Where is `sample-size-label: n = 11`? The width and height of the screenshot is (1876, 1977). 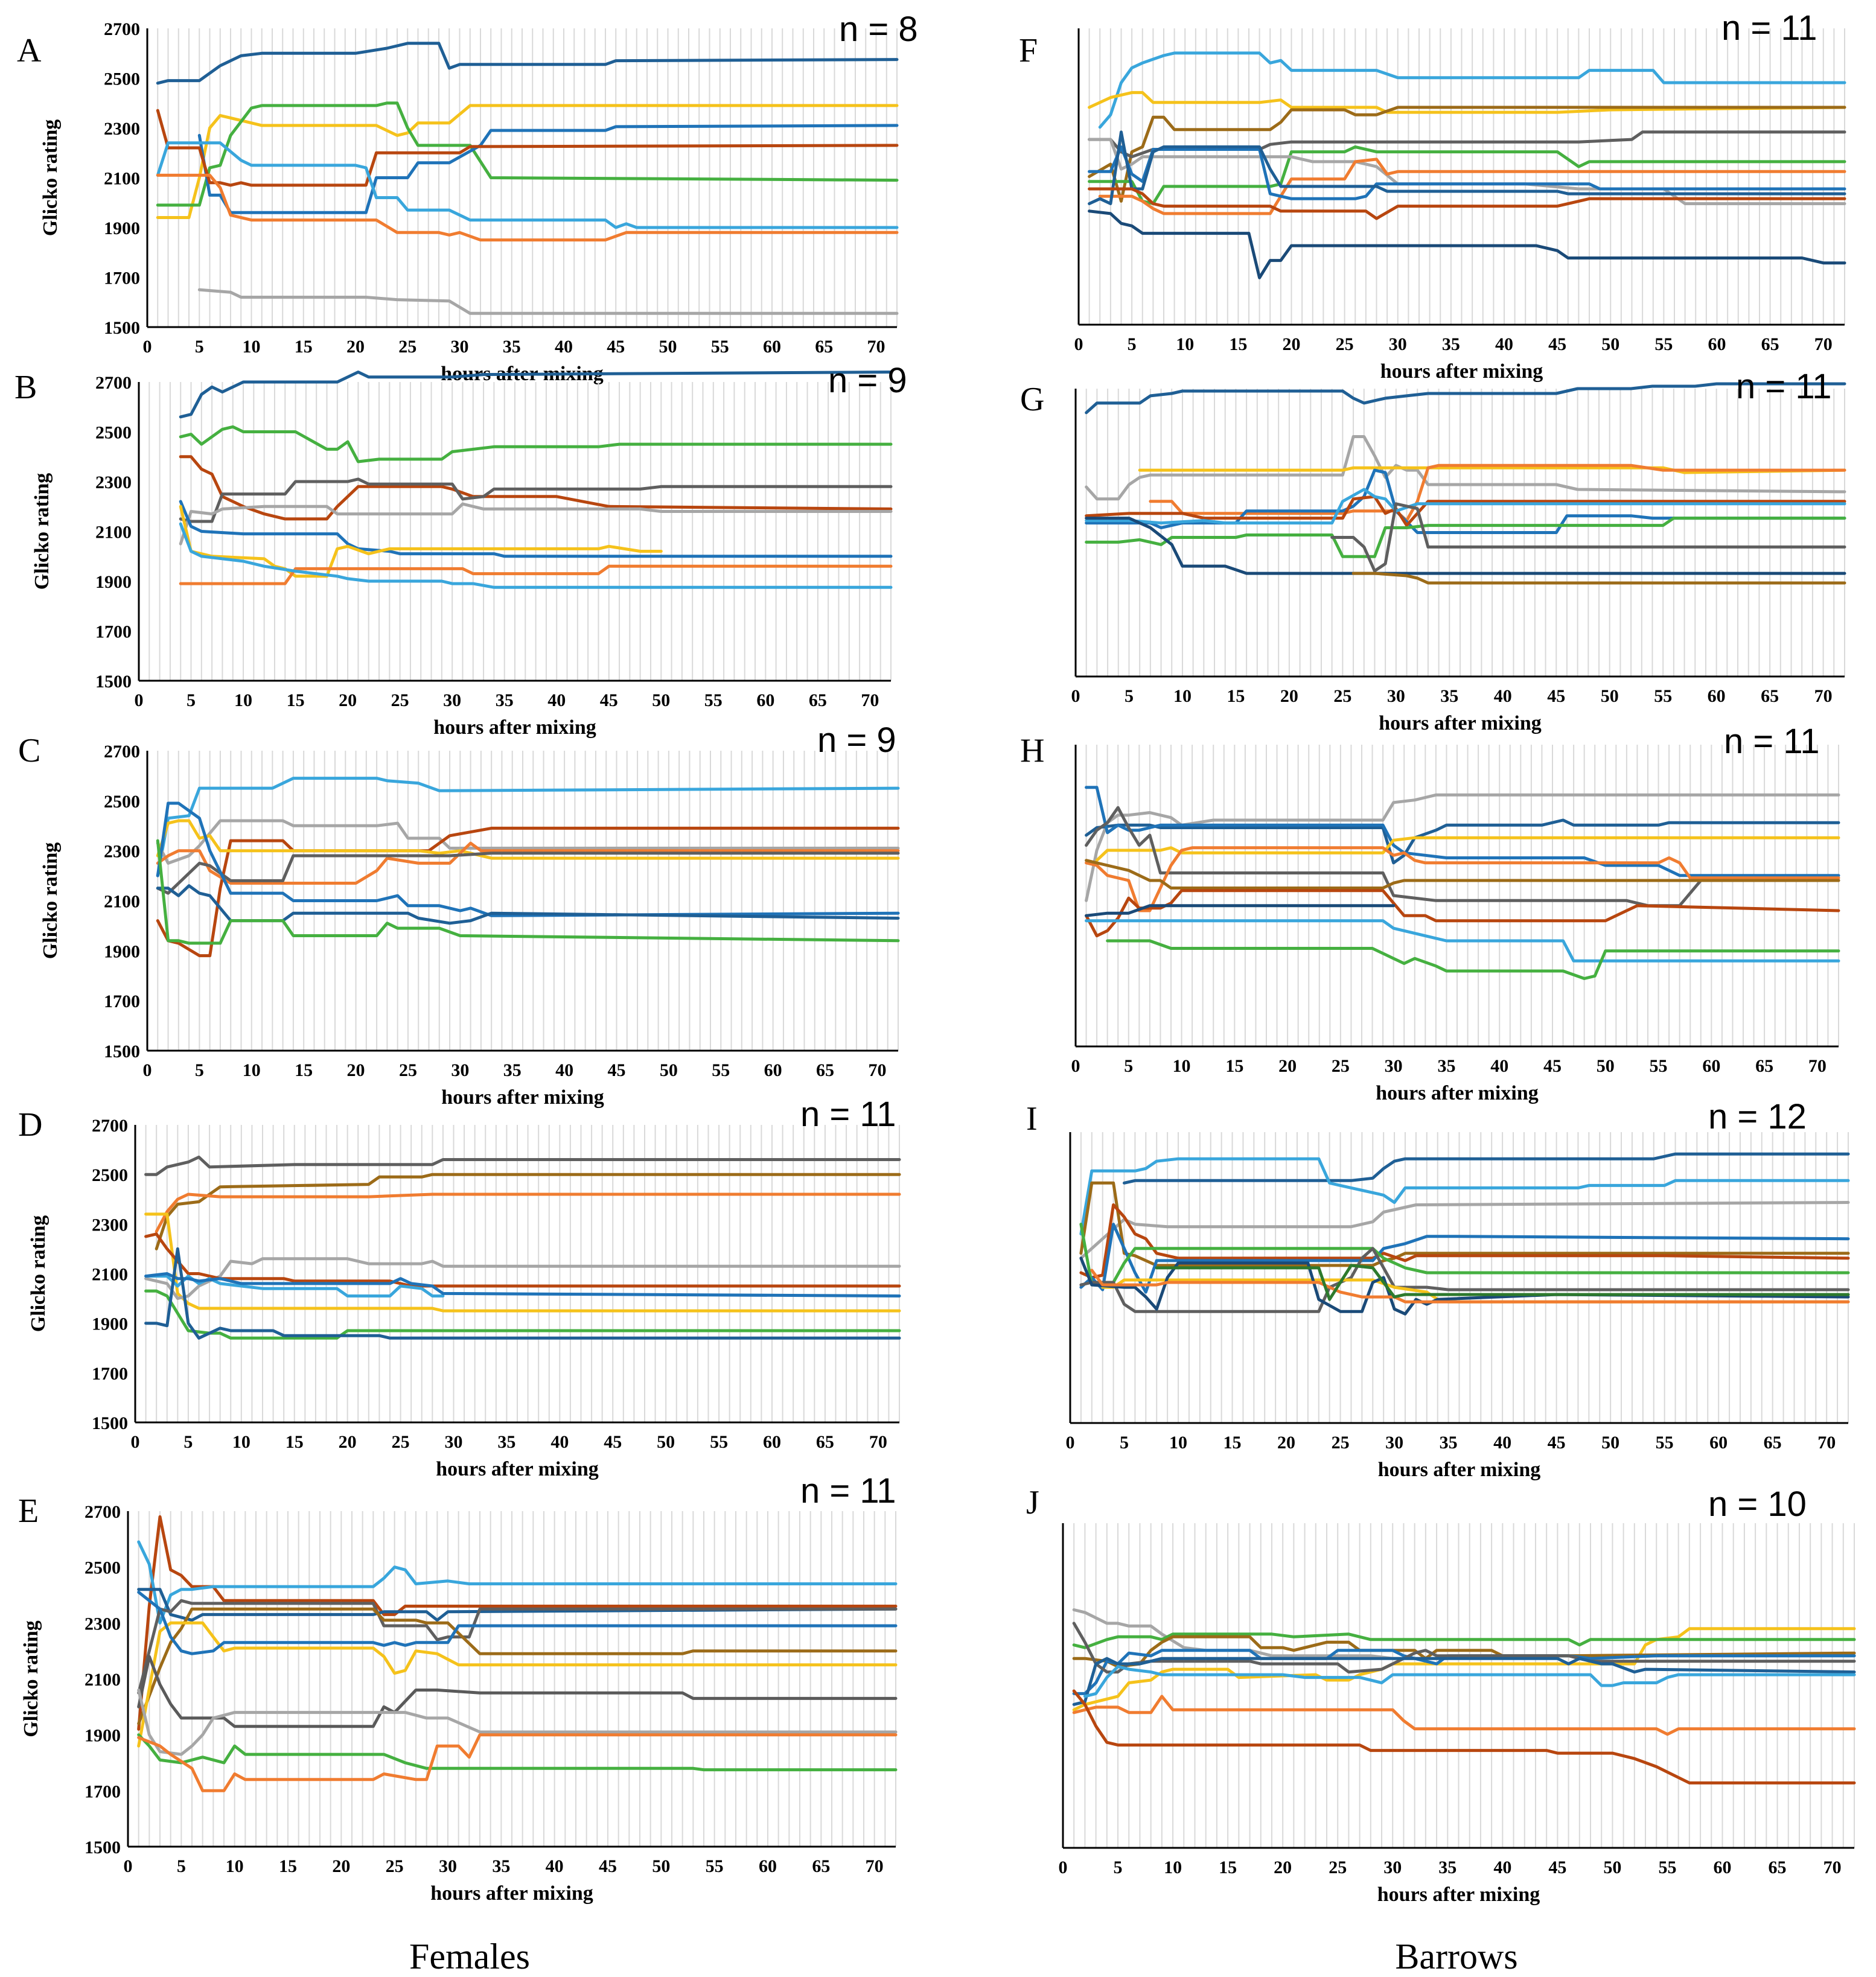
sample-size-label: n = 11 is located at coordinates (848, 1114).